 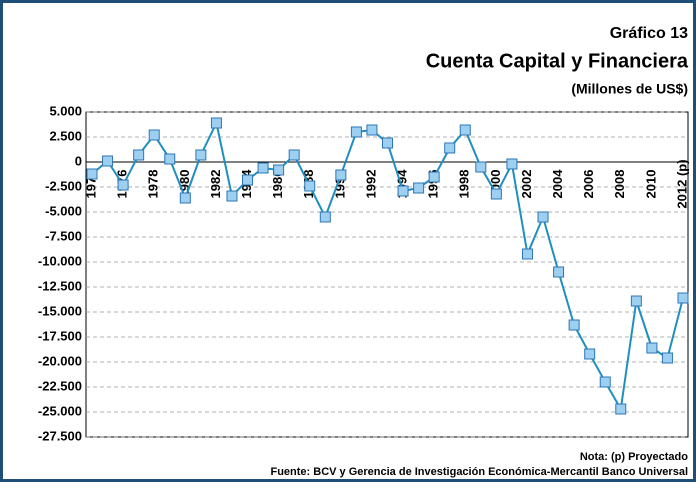 I want to click on x-tick-label: 2010, so click(x=650, y=184).